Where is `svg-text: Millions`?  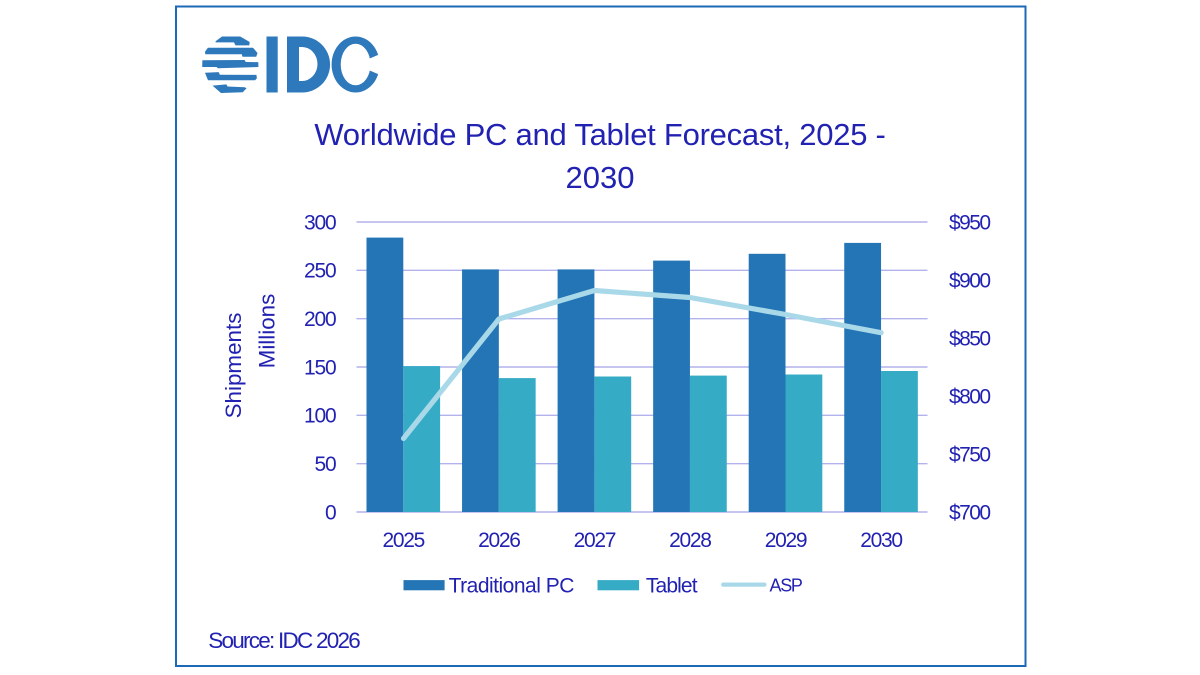
svg-text: Millions is located at coordinates (267, 331).